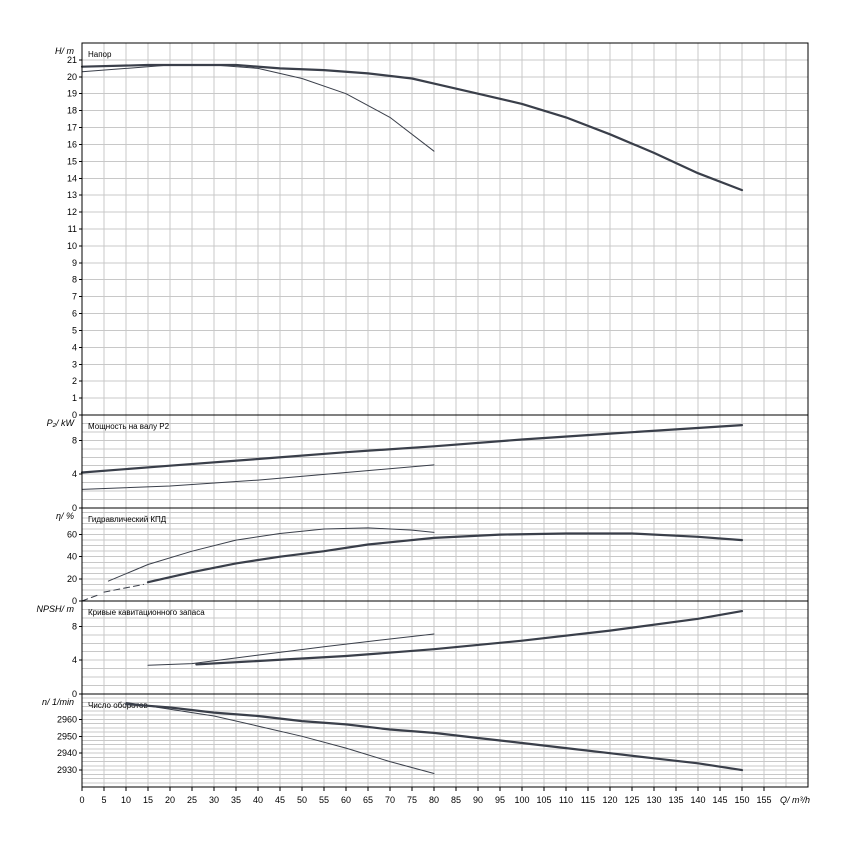 The width and height of the screenshot is (850, 850). What do you see at coordinates (67, 736) in the screenshot?
I see `y-tick-label: 2950` at bounding box center [67, 736].